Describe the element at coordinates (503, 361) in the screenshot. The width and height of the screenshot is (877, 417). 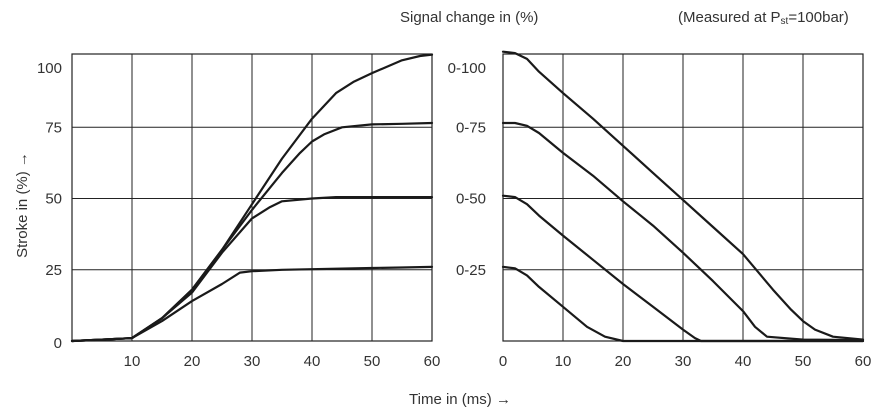
I see `x-tick-label: 0` at that location.